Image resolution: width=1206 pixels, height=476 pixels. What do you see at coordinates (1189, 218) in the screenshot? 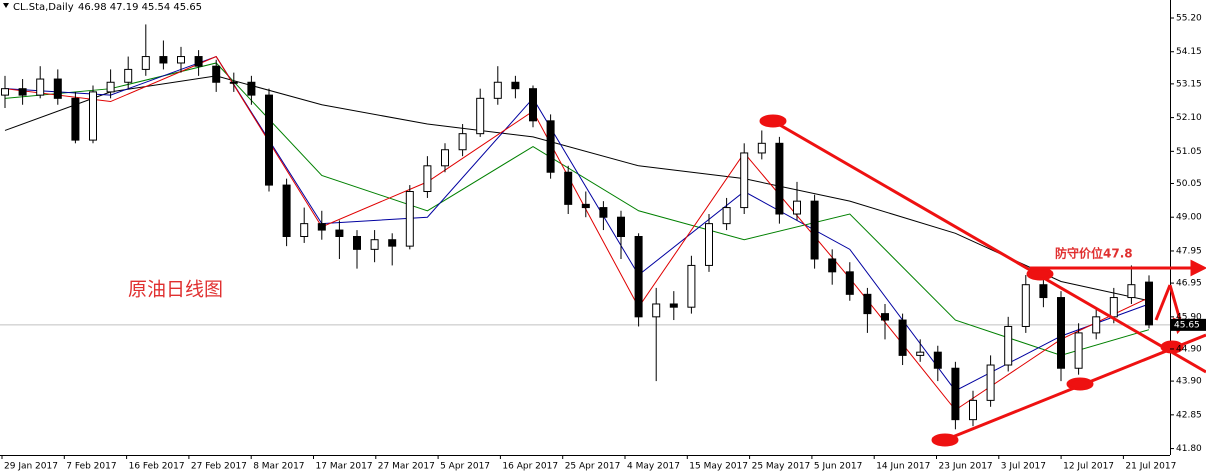
I see `y-tick-label: 49.00` at bounding box center [1189, 218].